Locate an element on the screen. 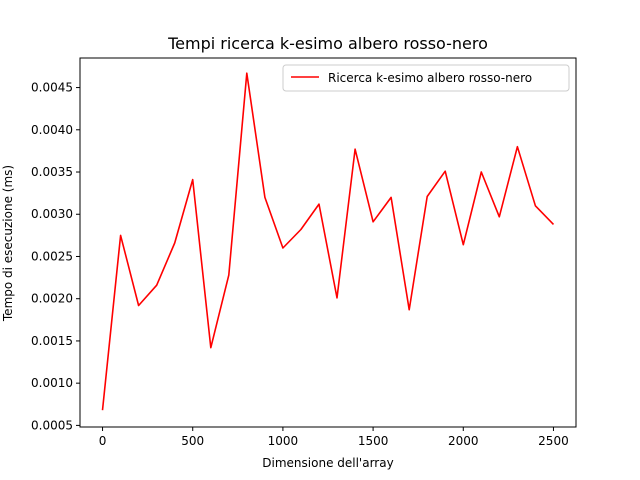  y-tick-label: 0.0035 is located at coordinates (52, 172).